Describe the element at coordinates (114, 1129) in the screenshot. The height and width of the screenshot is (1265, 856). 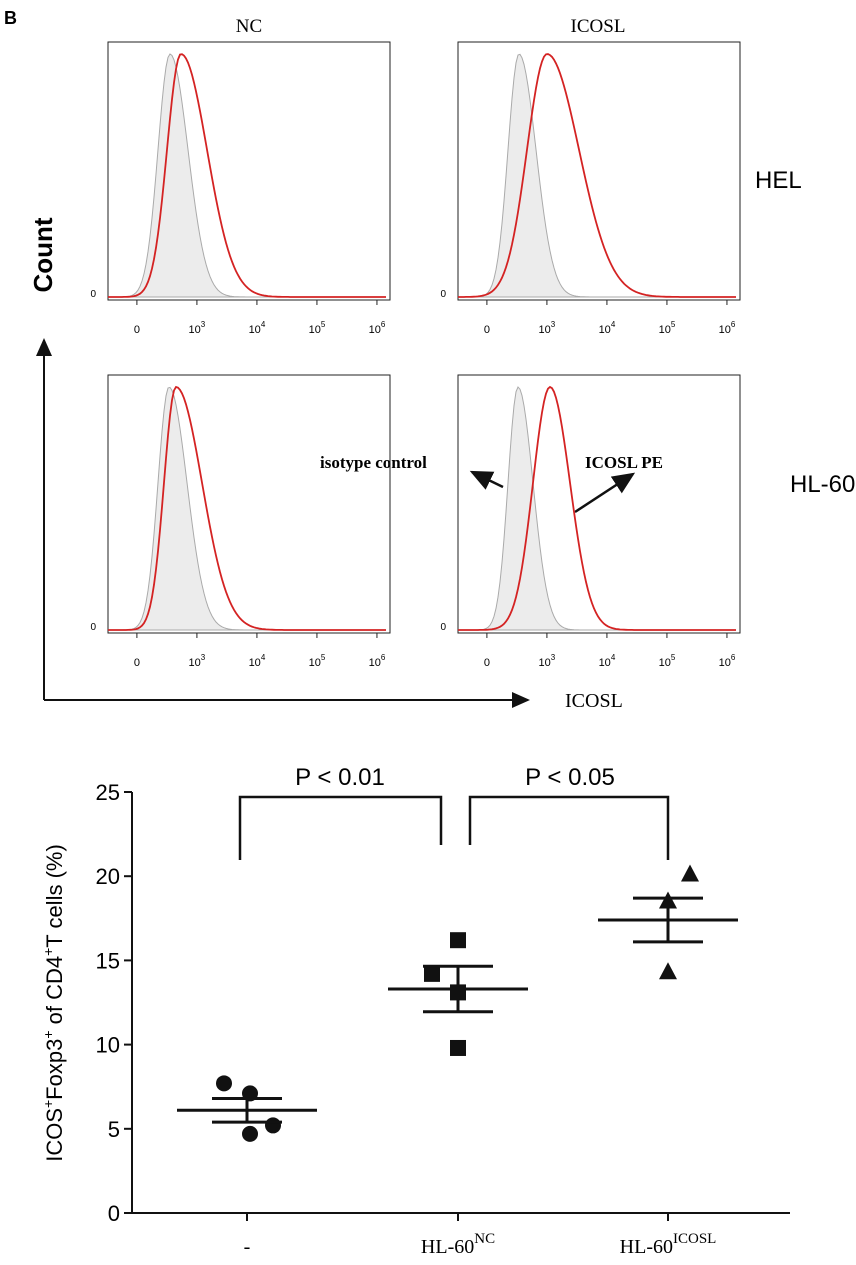
I see `y-tick-label: 5` at that location.